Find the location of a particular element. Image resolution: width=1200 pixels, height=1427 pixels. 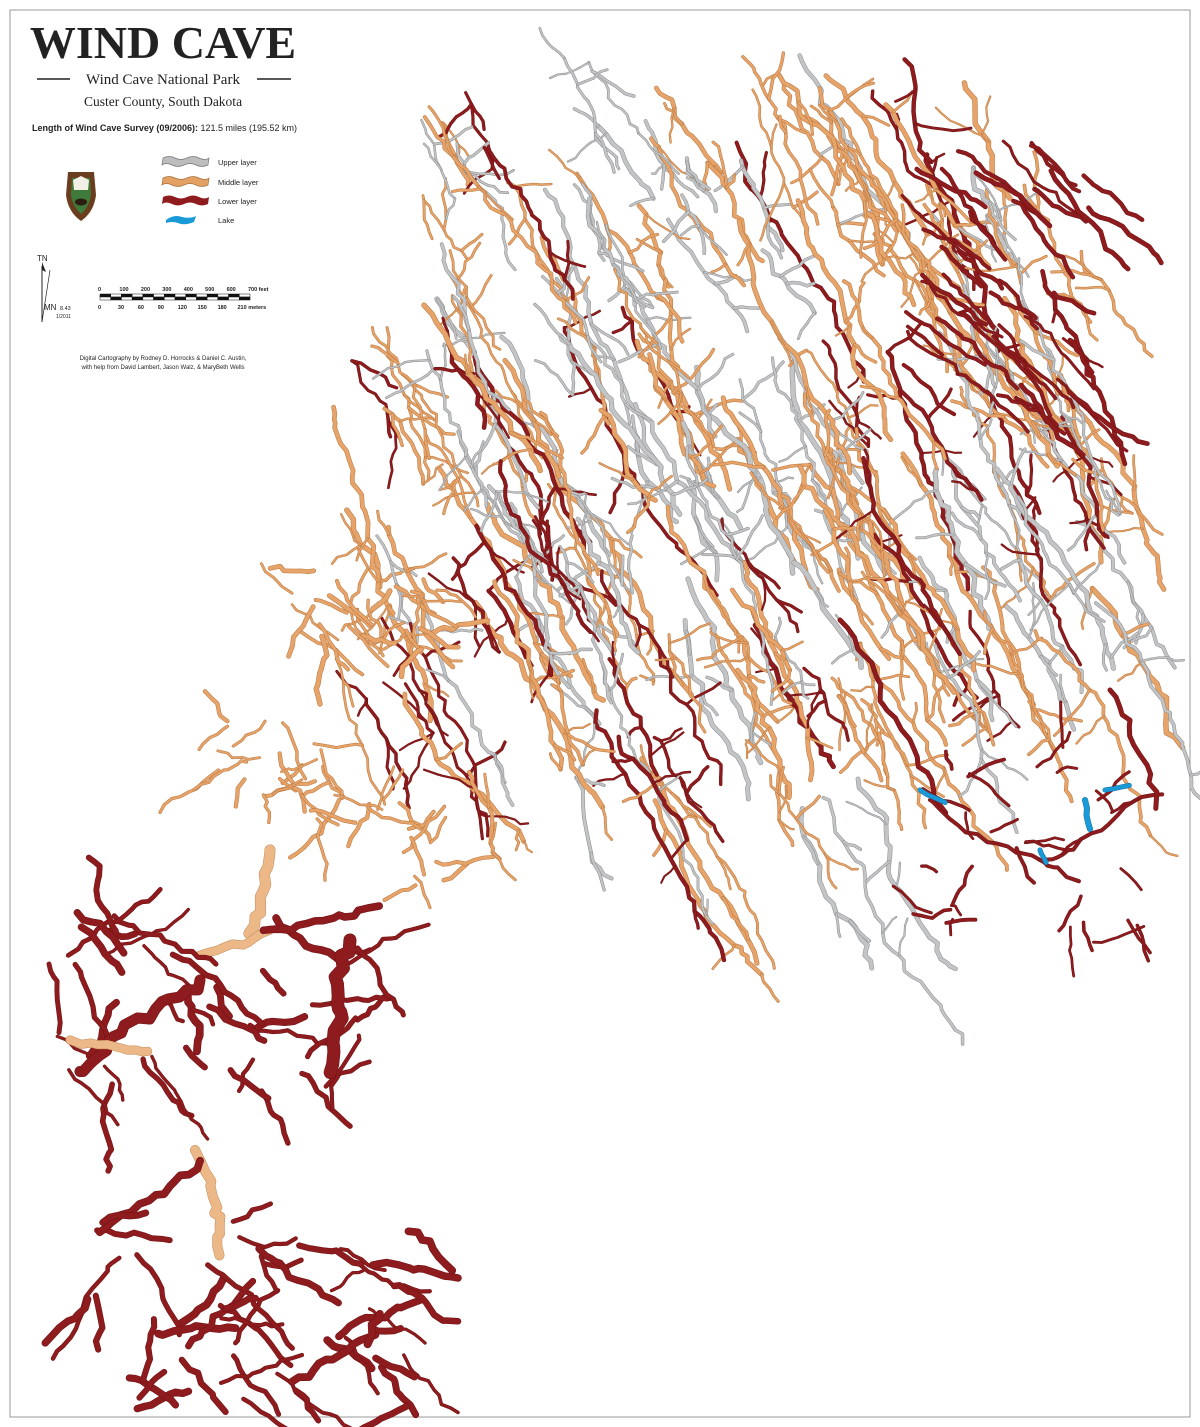

legend-swatch-upper is located at coordinates (185, 161).